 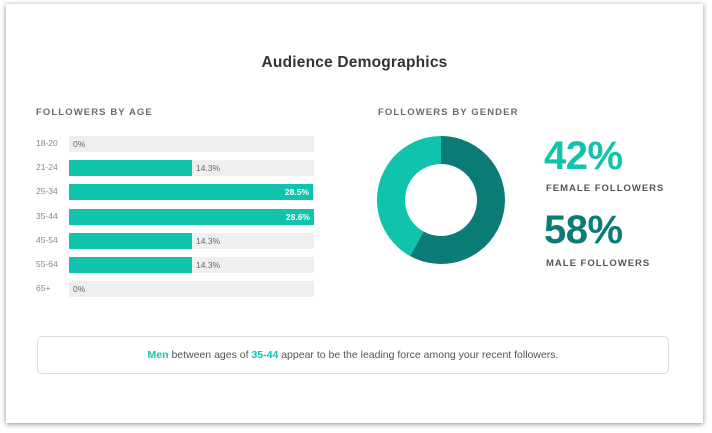 What do you see at coordinates (265, 355) in the screenshot?
I see `insight-age: 35-44` at bounding box center [265, 355].